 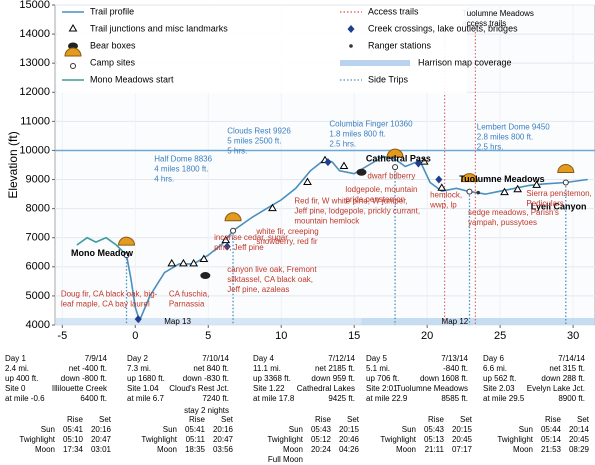 What do you see at coordinates (341, 398) in the screenshot?
I see `day-info: 9425 ft.` at bounding box center [341, 398].